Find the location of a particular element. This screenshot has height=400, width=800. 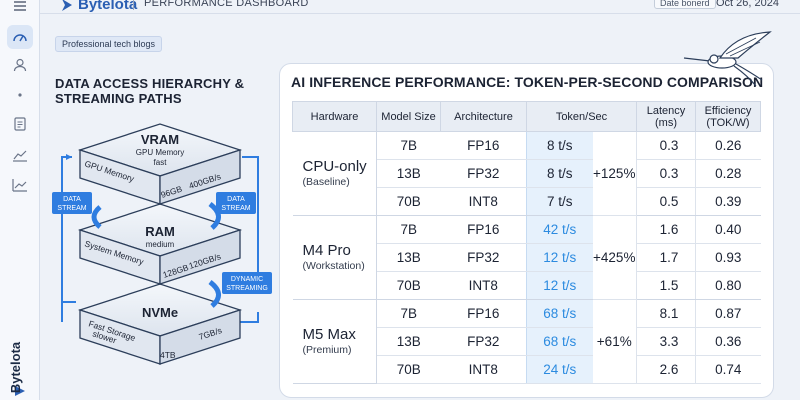

table-row: 13B FP32 8 t/s 0.3 0.28 is located at coordinates (527, 173).